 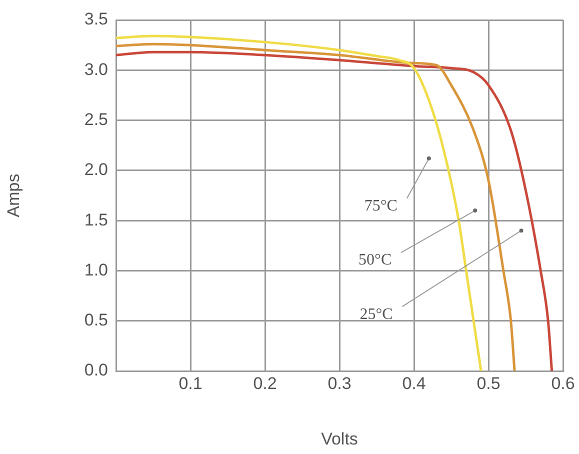 I want to click on y-tick-label: 2.0, so click(x=96, y=170).